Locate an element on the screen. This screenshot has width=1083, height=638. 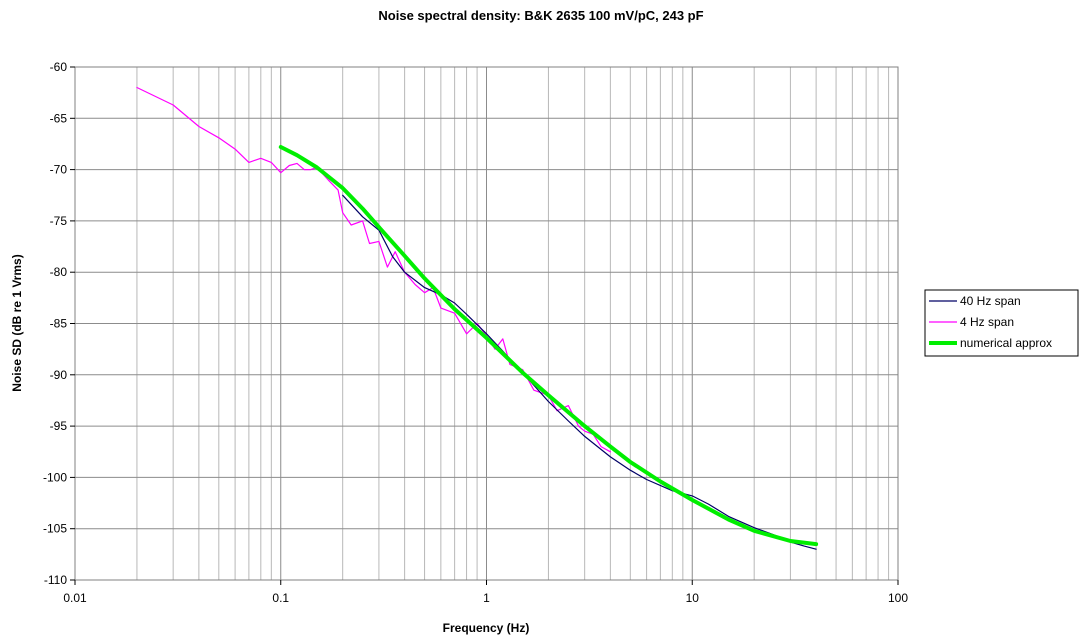
y-tick-label: -70 is located at coordinates (59, 170).